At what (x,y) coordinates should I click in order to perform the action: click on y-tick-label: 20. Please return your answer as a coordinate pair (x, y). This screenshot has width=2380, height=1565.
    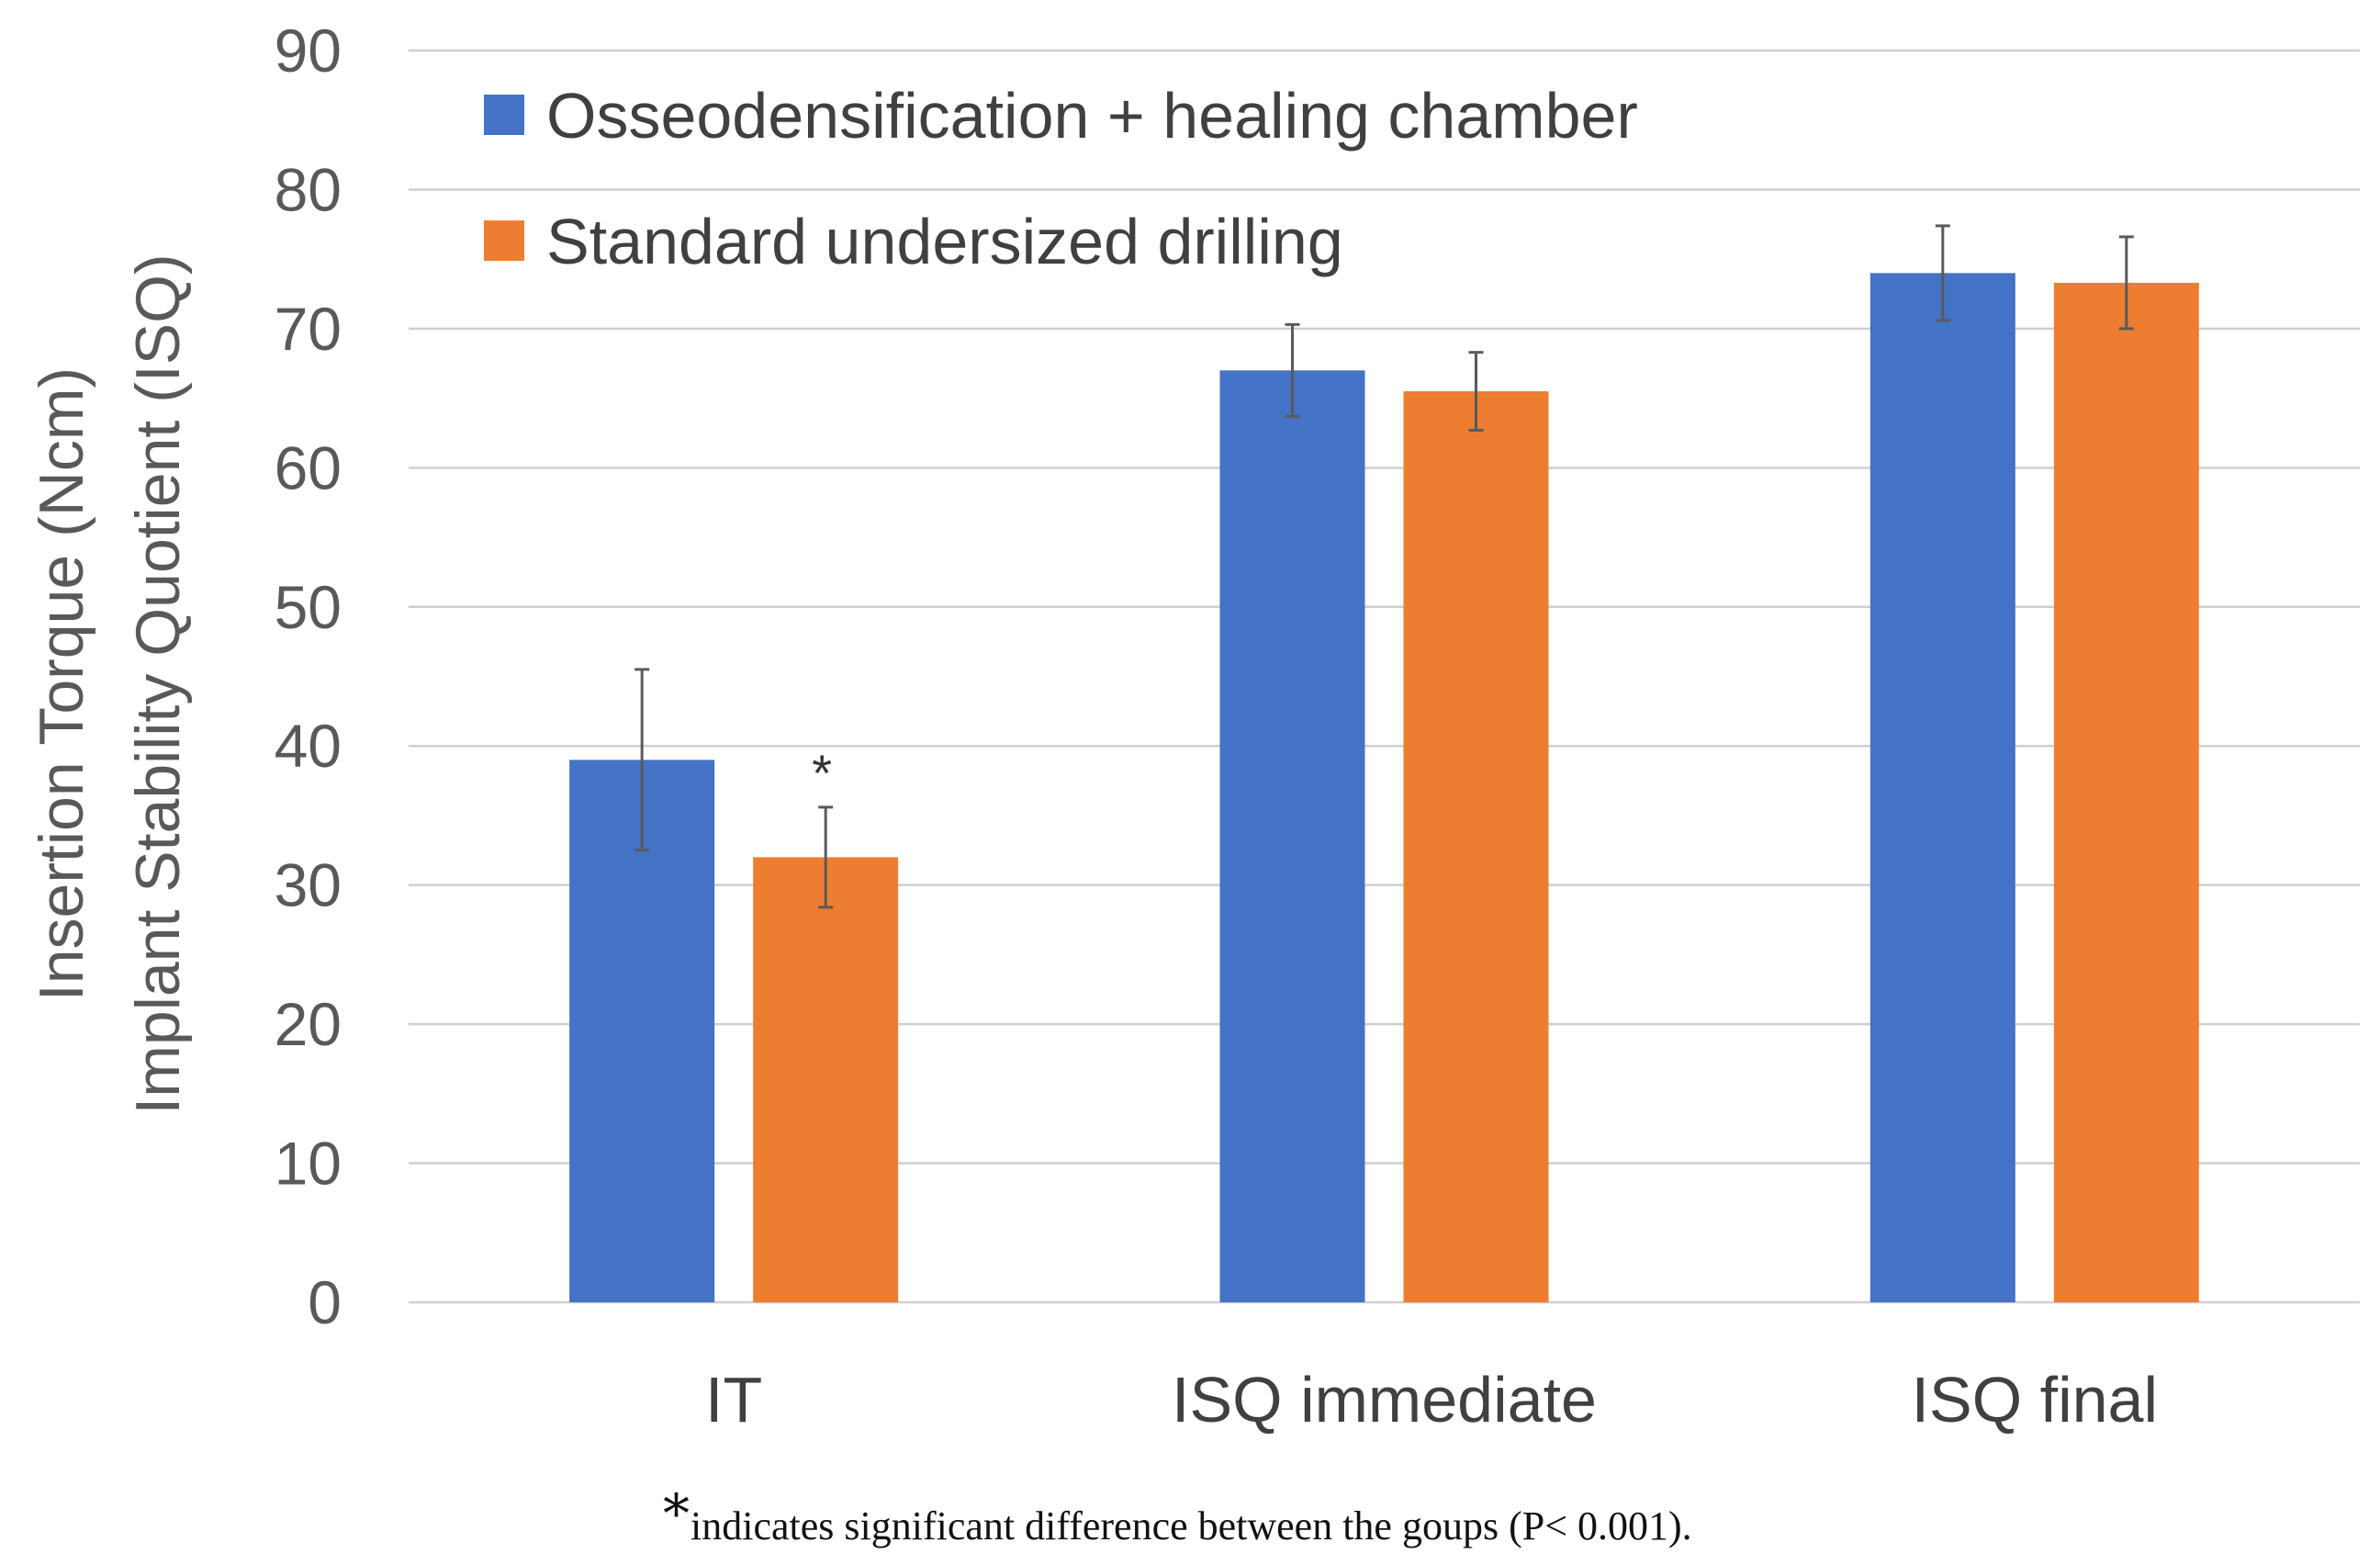
    Looking at the image, I should click on (308, 1024).